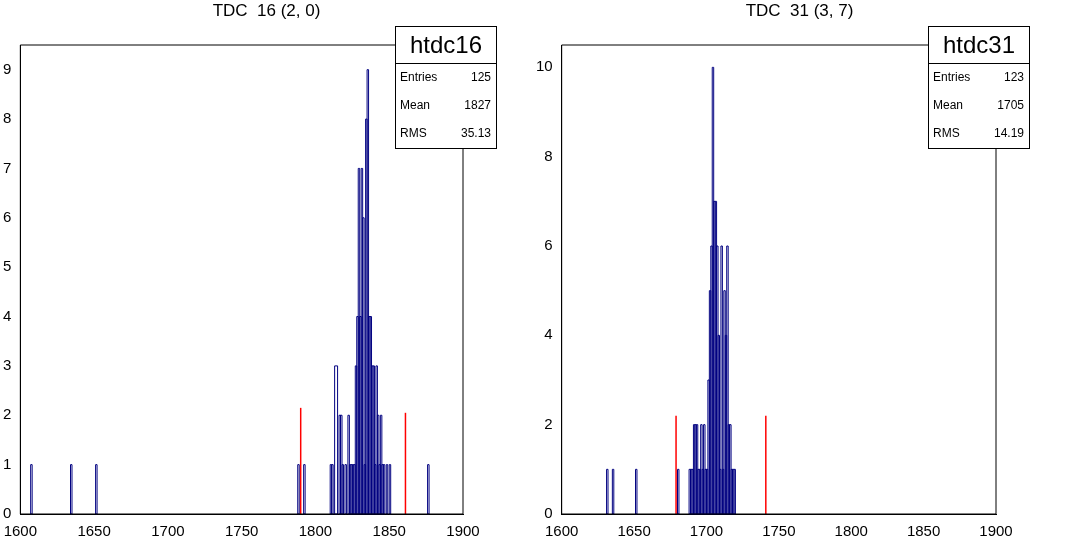  I want to click on text: Mean 1827, so click(445, 105).